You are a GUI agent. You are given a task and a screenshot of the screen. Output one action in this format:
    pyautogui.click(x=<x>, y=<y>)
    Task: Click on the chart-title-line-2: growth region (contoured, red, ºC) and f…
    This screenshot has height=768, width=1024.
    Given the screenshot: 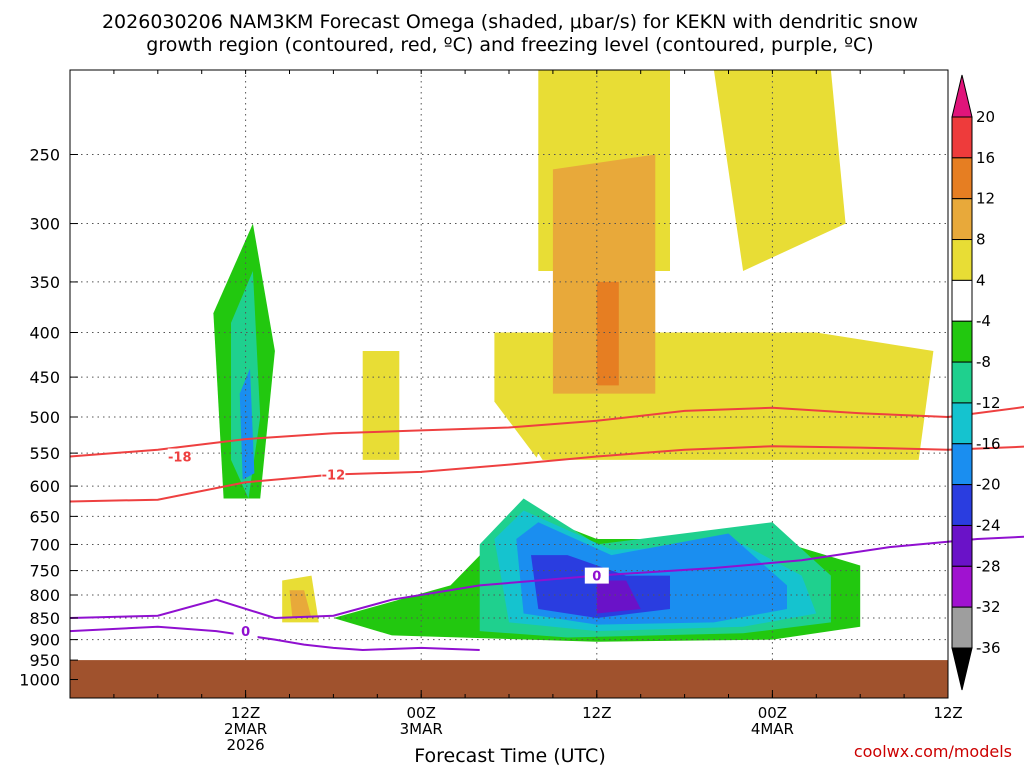 What is the action you would take?
    pyautogui.click(x=509, y=45)
    